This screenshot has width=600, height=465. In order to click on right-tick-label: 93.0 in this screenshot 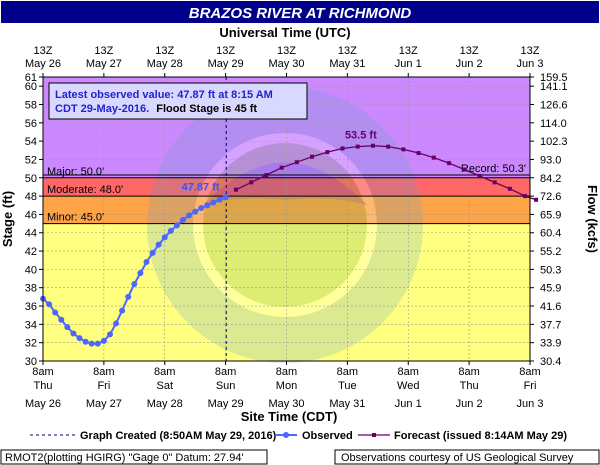, I will do `click(550, 160)`.